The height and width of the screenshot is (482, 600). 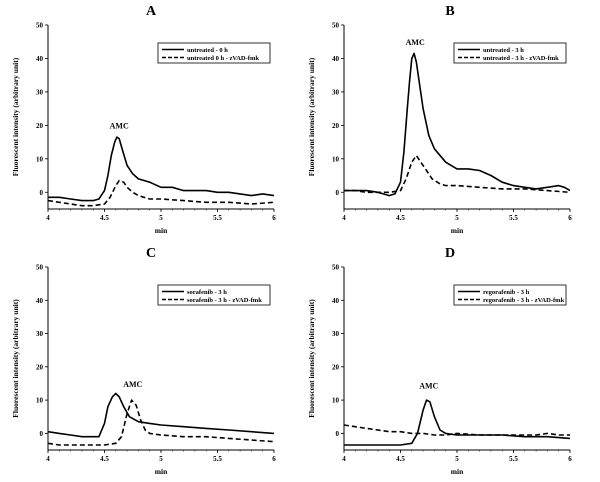 I want to click on legend-label: regorafenib - 3 h - zVAD-fmk, so click(x=524, y=300).